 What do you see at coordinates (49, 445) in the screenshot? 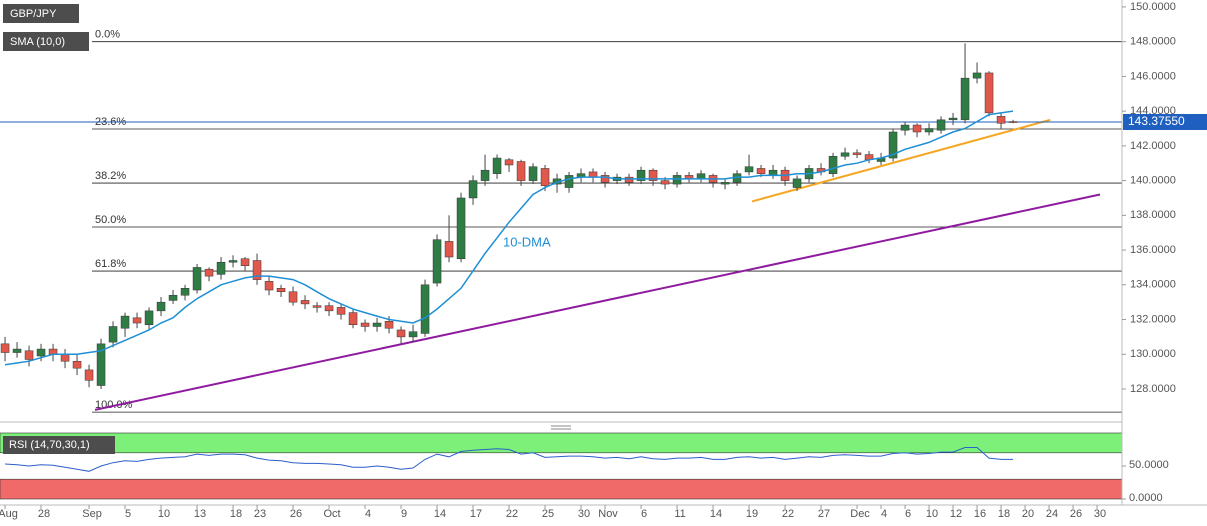
I see `legend-rsi: RSI (14,70,30,1)` at bounding box center [49, 445].